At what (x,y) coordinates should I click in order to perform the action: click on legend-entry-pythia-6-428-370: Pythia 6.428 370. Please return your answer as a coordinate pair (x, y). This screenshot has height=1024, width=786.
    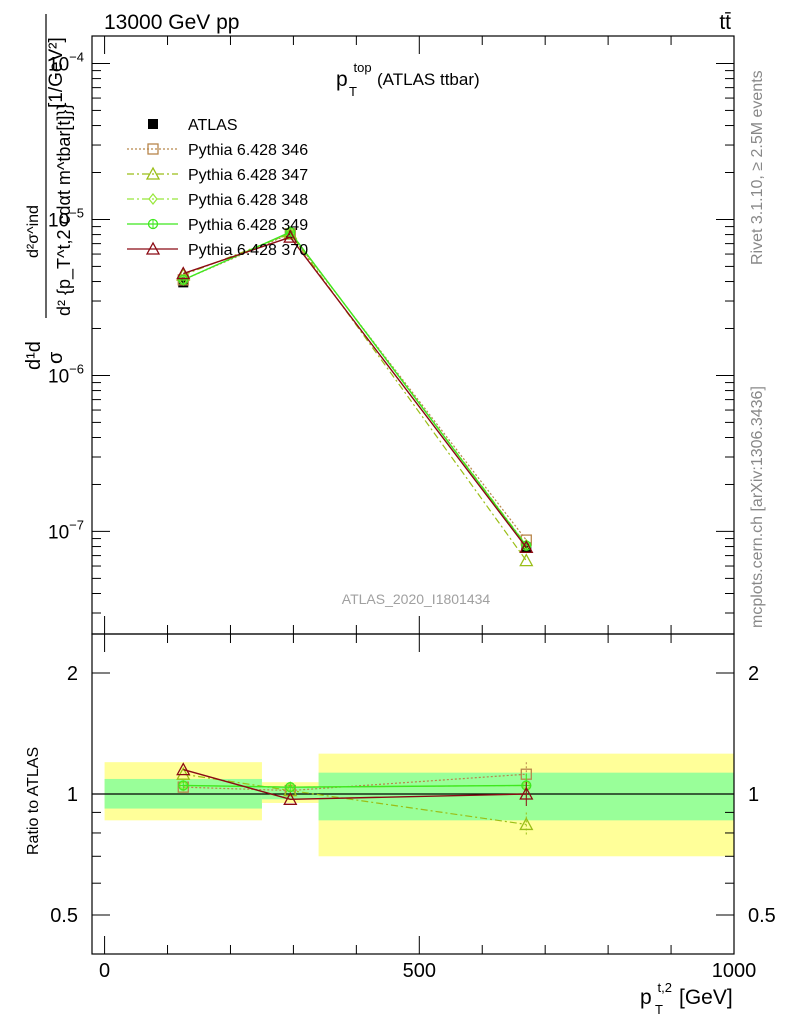
    Looking at the image, I should click on (217, 250).